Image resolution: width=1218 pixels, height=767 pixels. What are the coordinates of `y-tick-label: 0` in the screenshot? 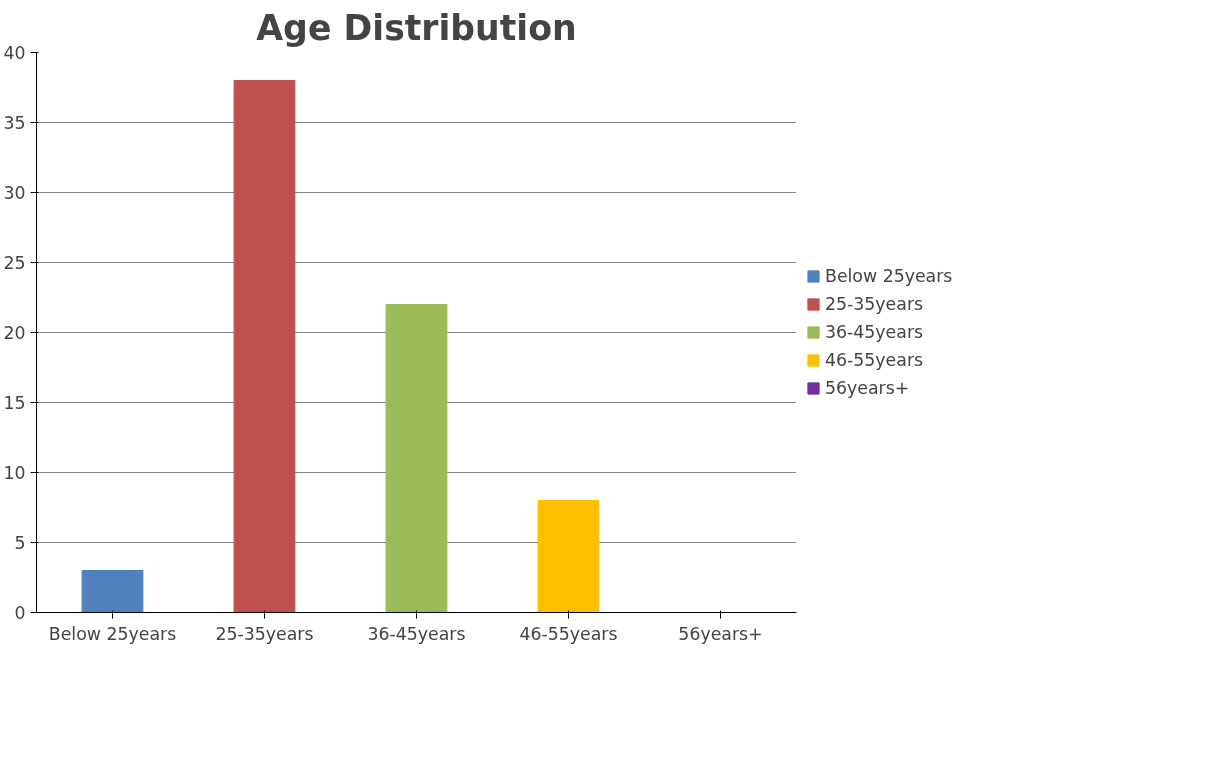 It's located at (20, 613).